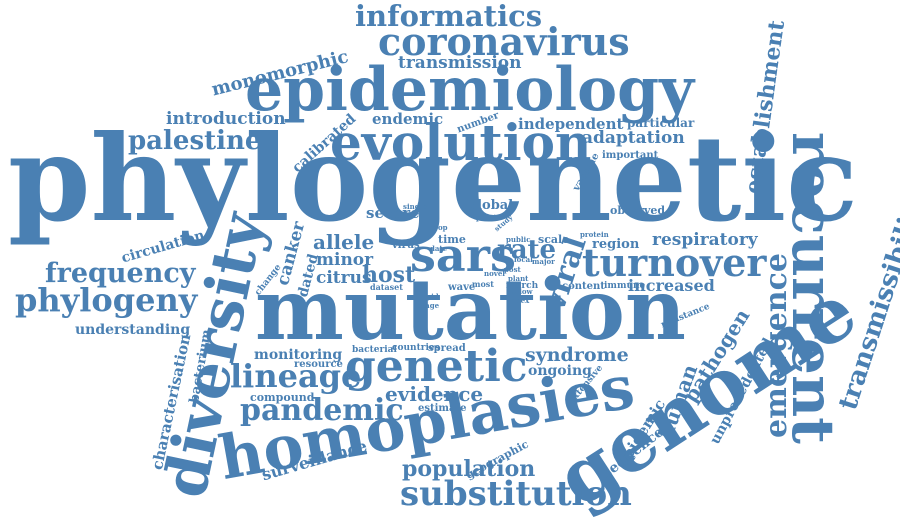 The image size is (900, 519). I want to click on word-informatics: informatics, so click(449, 16).